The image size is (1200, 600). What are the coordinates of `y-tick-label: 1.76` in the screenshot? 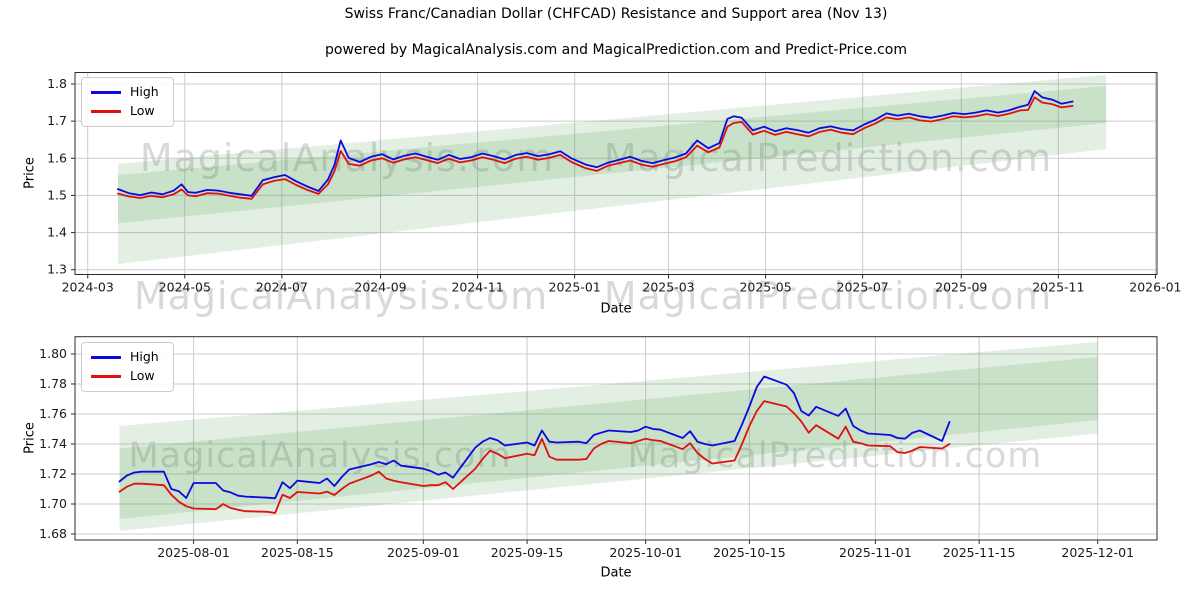 It's located at (53, 413).